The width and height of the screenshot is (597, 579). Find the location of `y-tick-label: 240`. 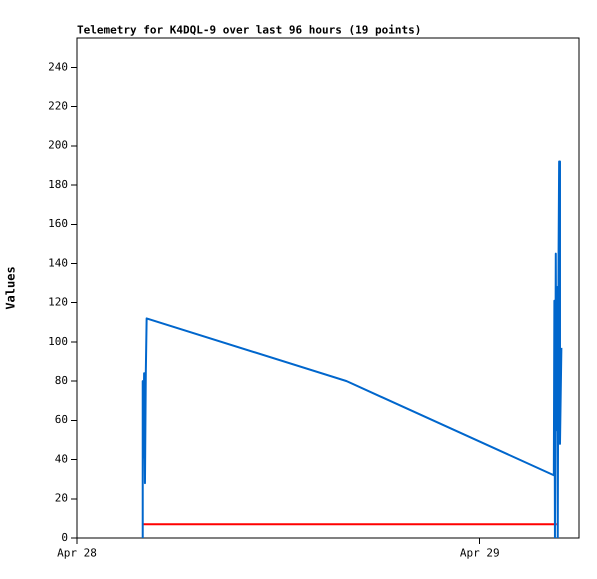

y-tick-label: 240 is located at coordinates (58, 67).